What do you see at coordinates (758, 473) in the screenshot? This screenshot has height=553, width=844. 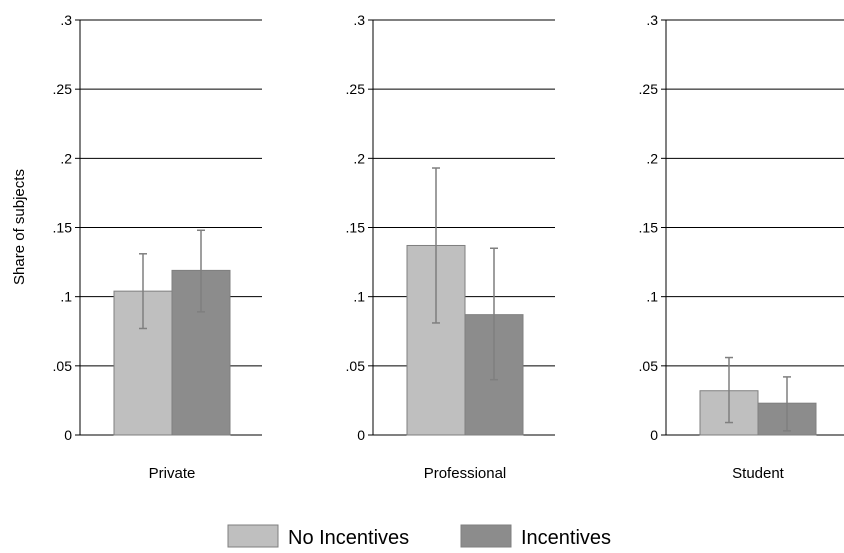 I see `category-label: Student` at bounding box center [758, 473].